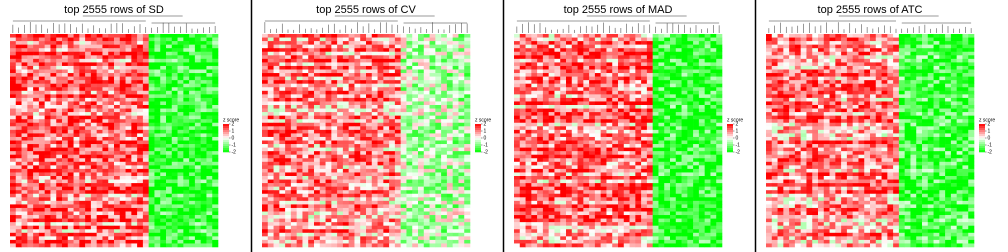 The width and height of the screenshot is (1008, 252). I want to click on legend-swatch, so click(226, 139).